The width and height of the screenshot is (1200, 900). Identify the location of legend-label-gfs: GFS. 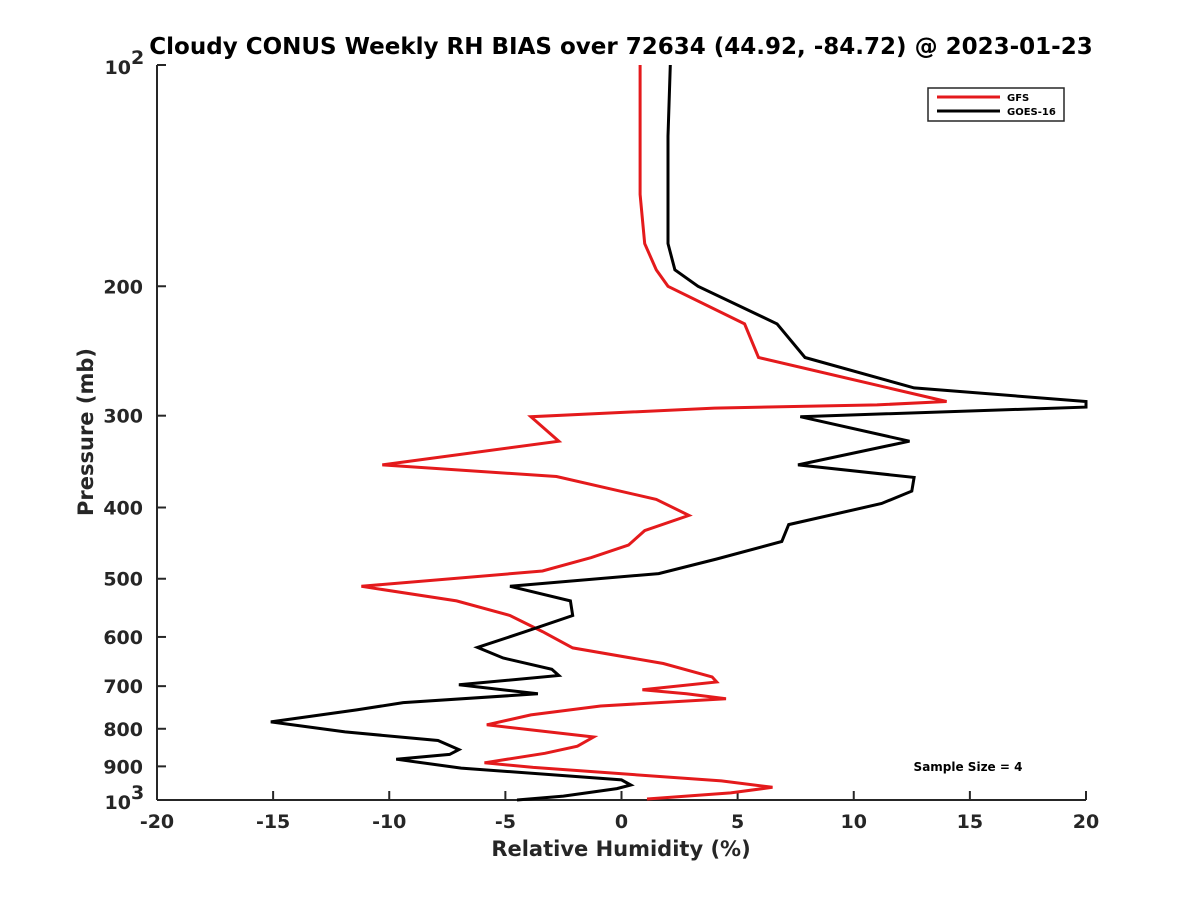
(1018, 98).